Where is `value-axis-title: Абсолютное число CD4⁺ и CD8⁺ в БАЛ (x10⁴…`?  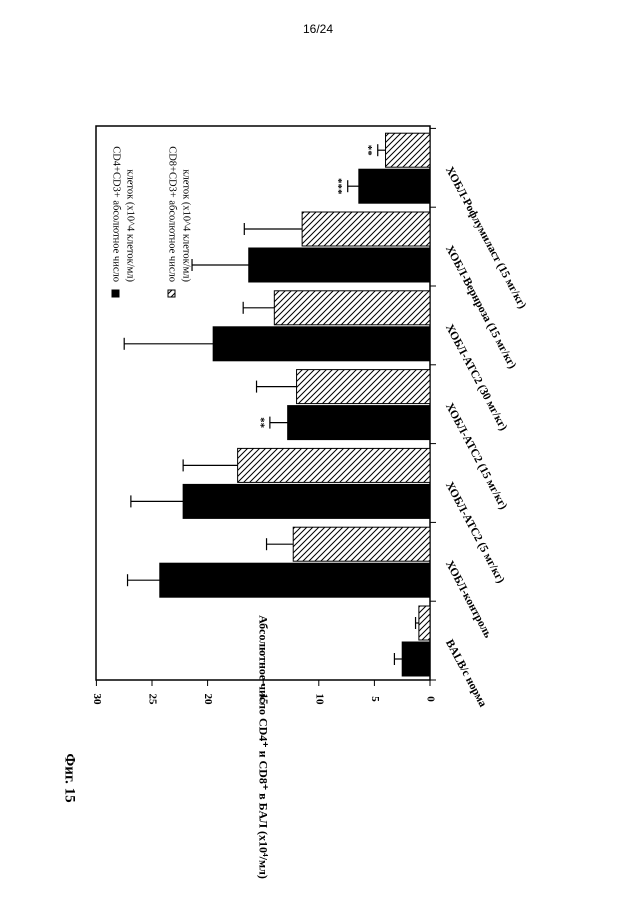 value-axis-title: Абсолютное число CD4⁺ и CD8⁺ в БАЛ (x10⁴… is located at coordinates (263, 747).